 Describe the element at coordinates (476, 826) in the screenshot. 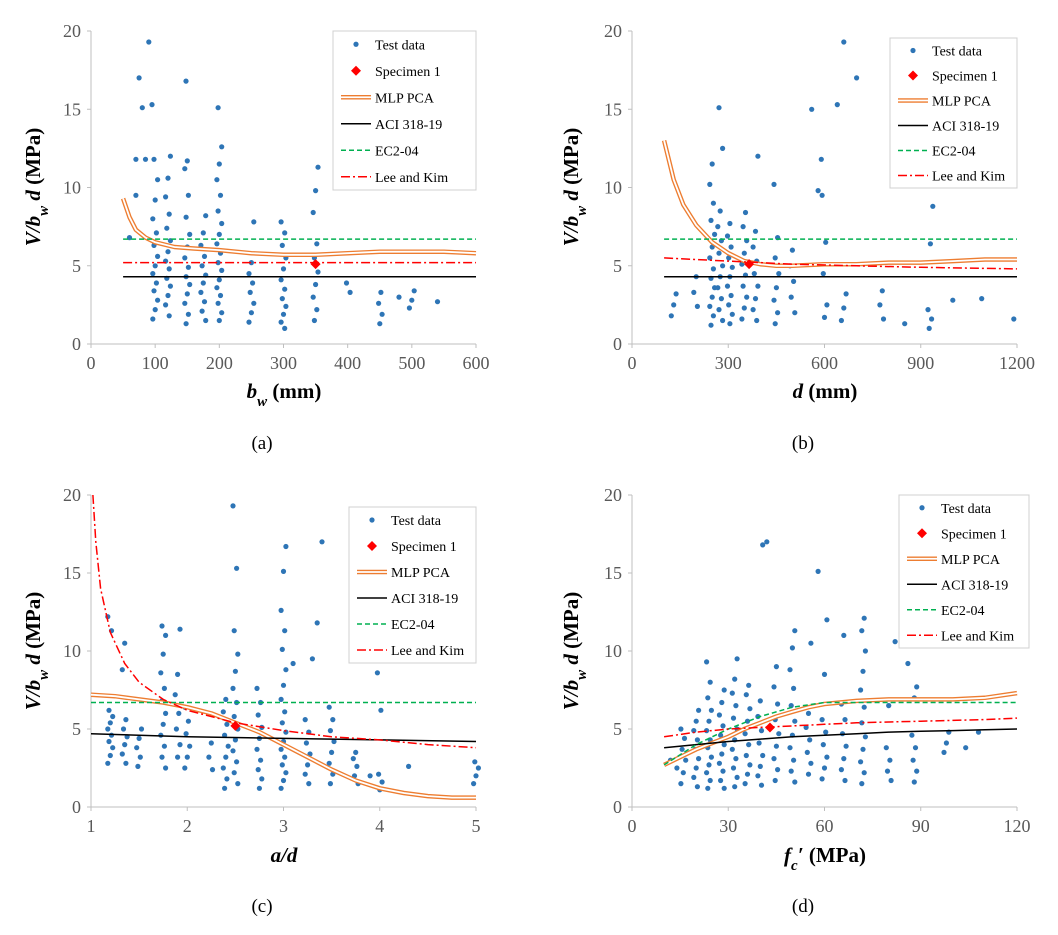

I see `x-tick-label: 5` at that location.